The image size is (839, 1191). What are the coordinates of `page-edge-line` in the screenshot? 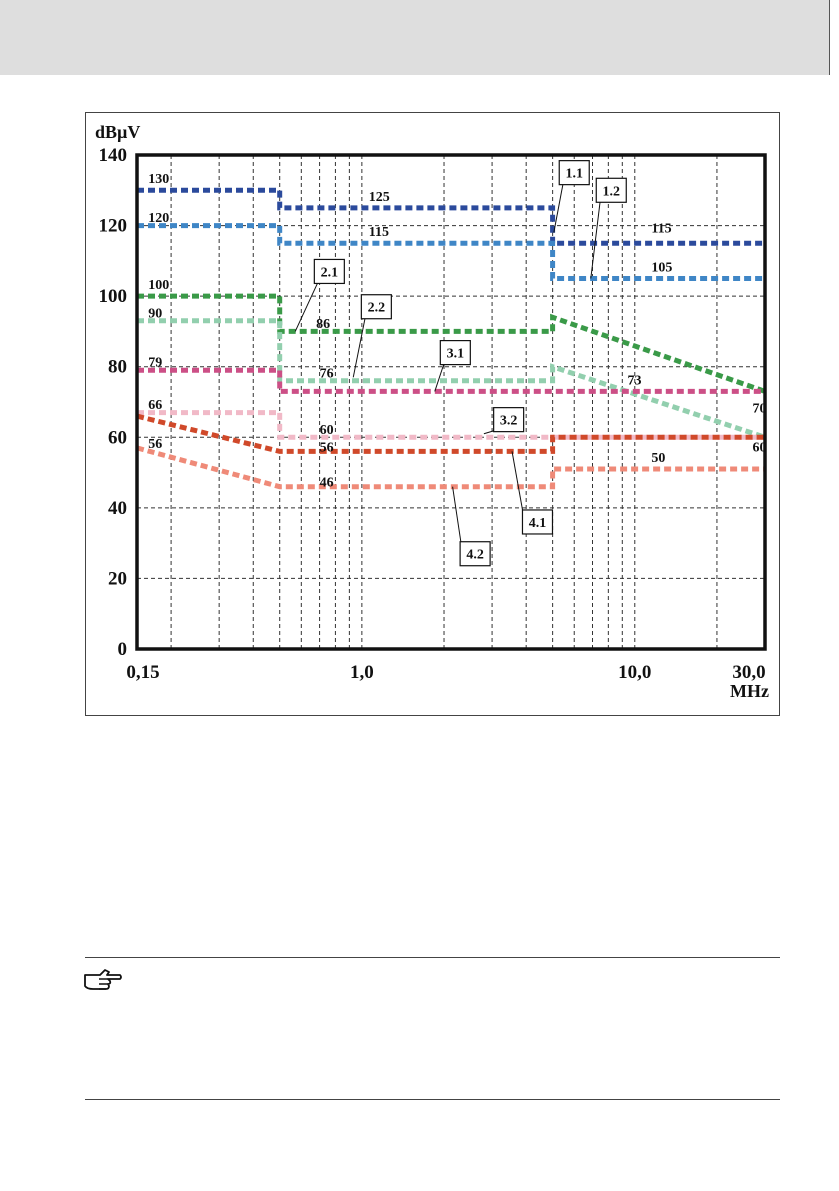 It's located at (829, 37).